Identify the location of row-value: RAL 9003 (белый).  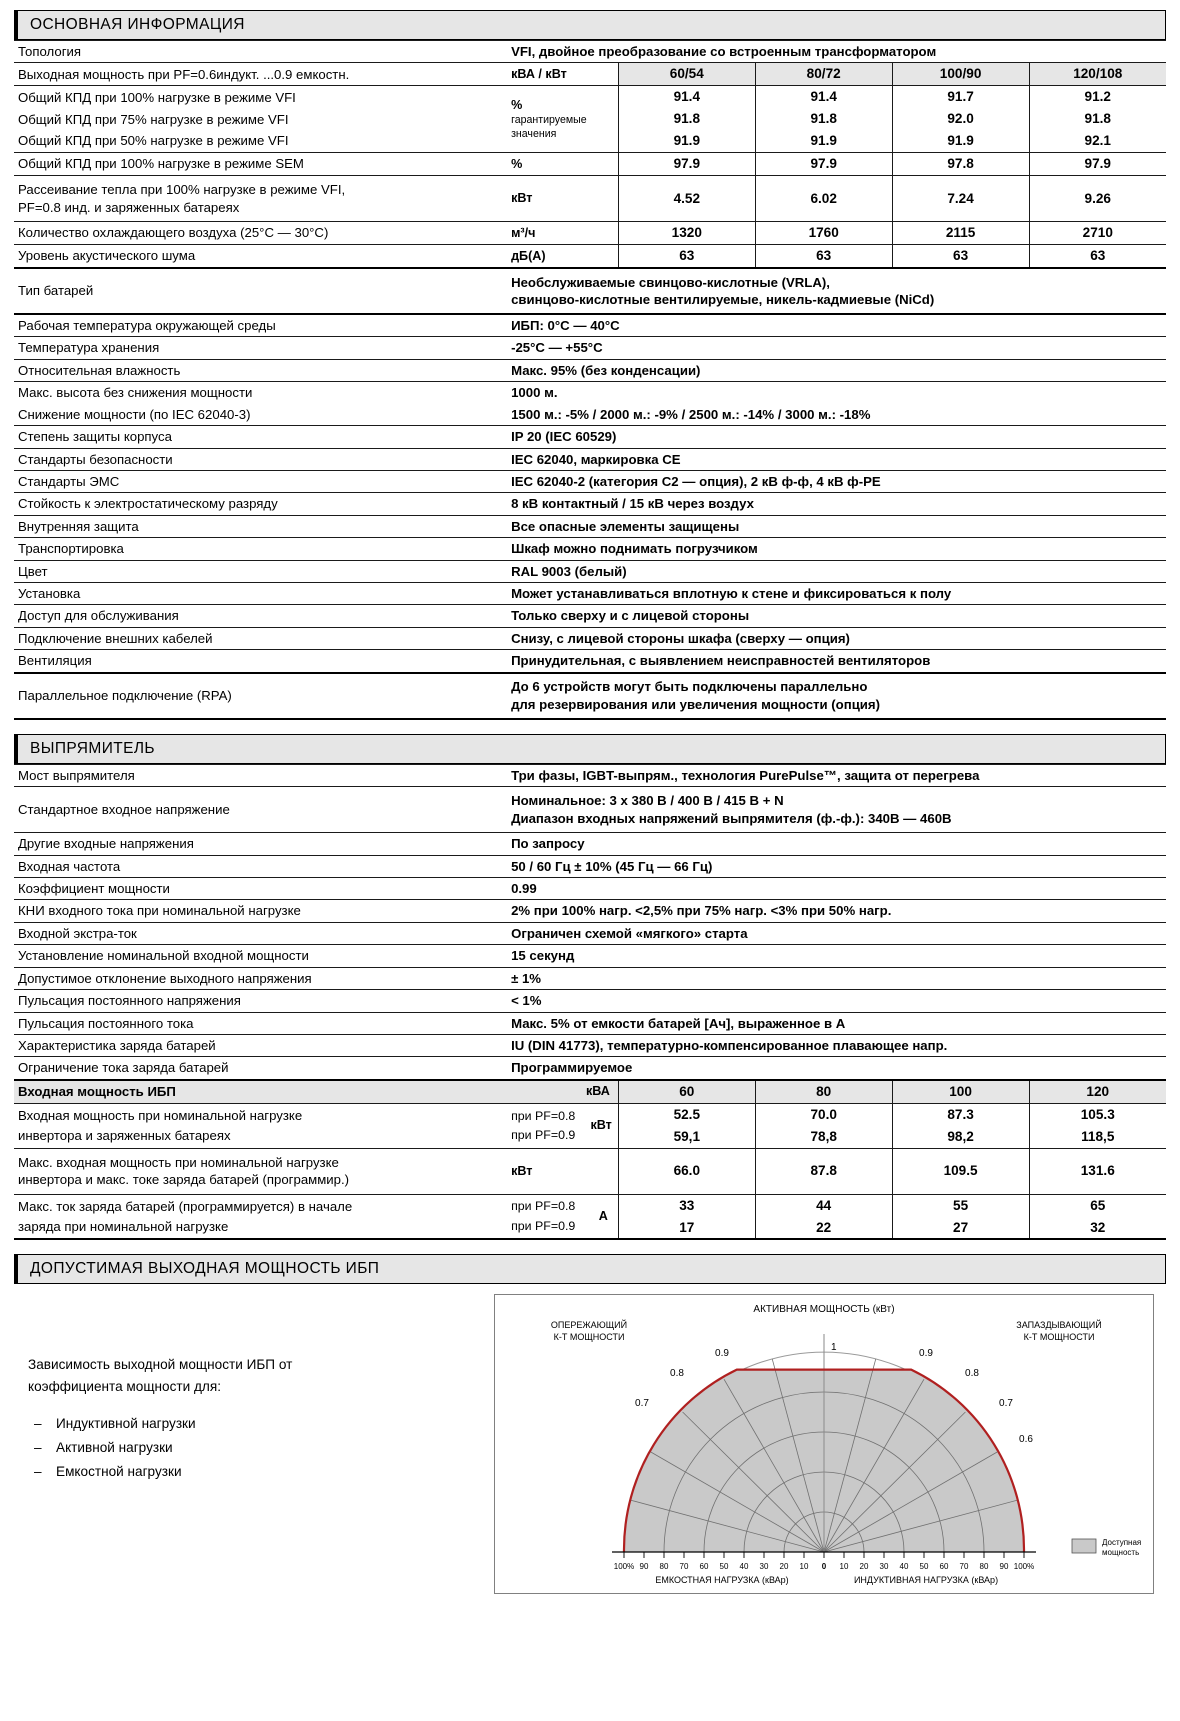
(836, 571).